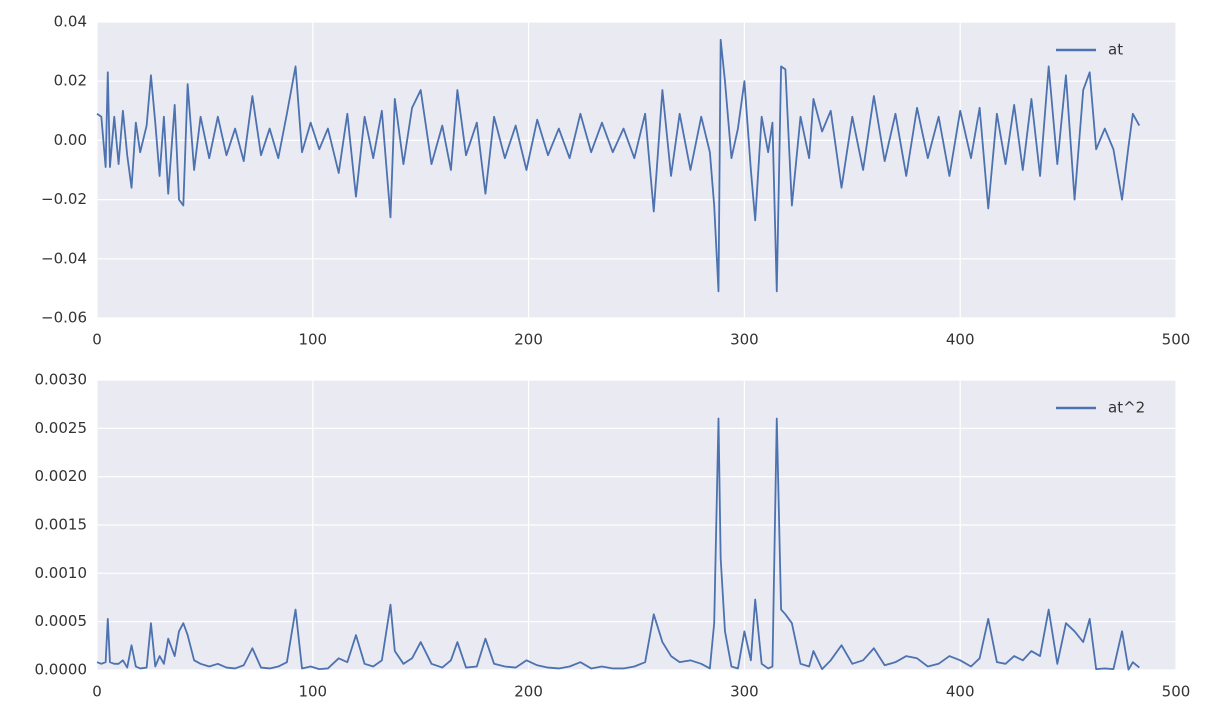 The width and height of the screenshot is (1210, 720). What do you see at coordinates (61, 670) in the screenshot?
I see `y-tick-label: 0.0000` at bounding box center [61, 670].